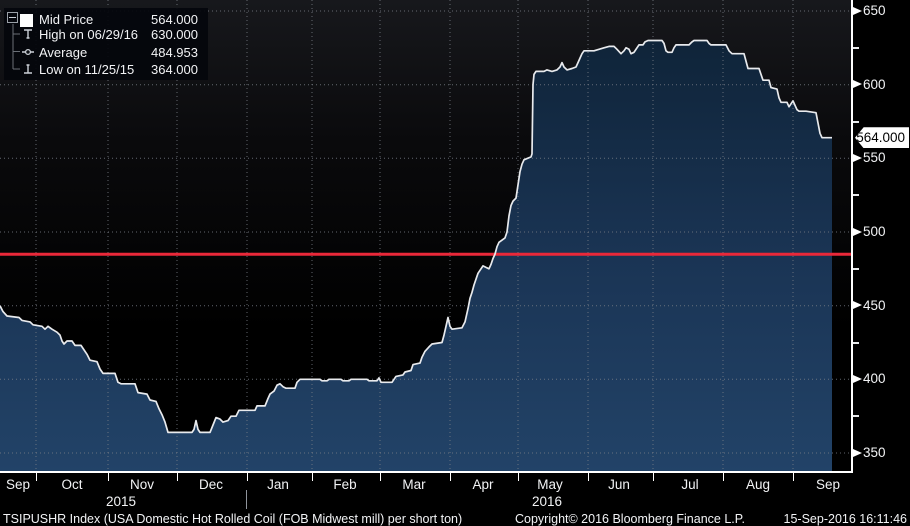  Describe the element at coordinates (758, 484) in the screenshot. I see `time-axis-month-label: Aug` at that location.